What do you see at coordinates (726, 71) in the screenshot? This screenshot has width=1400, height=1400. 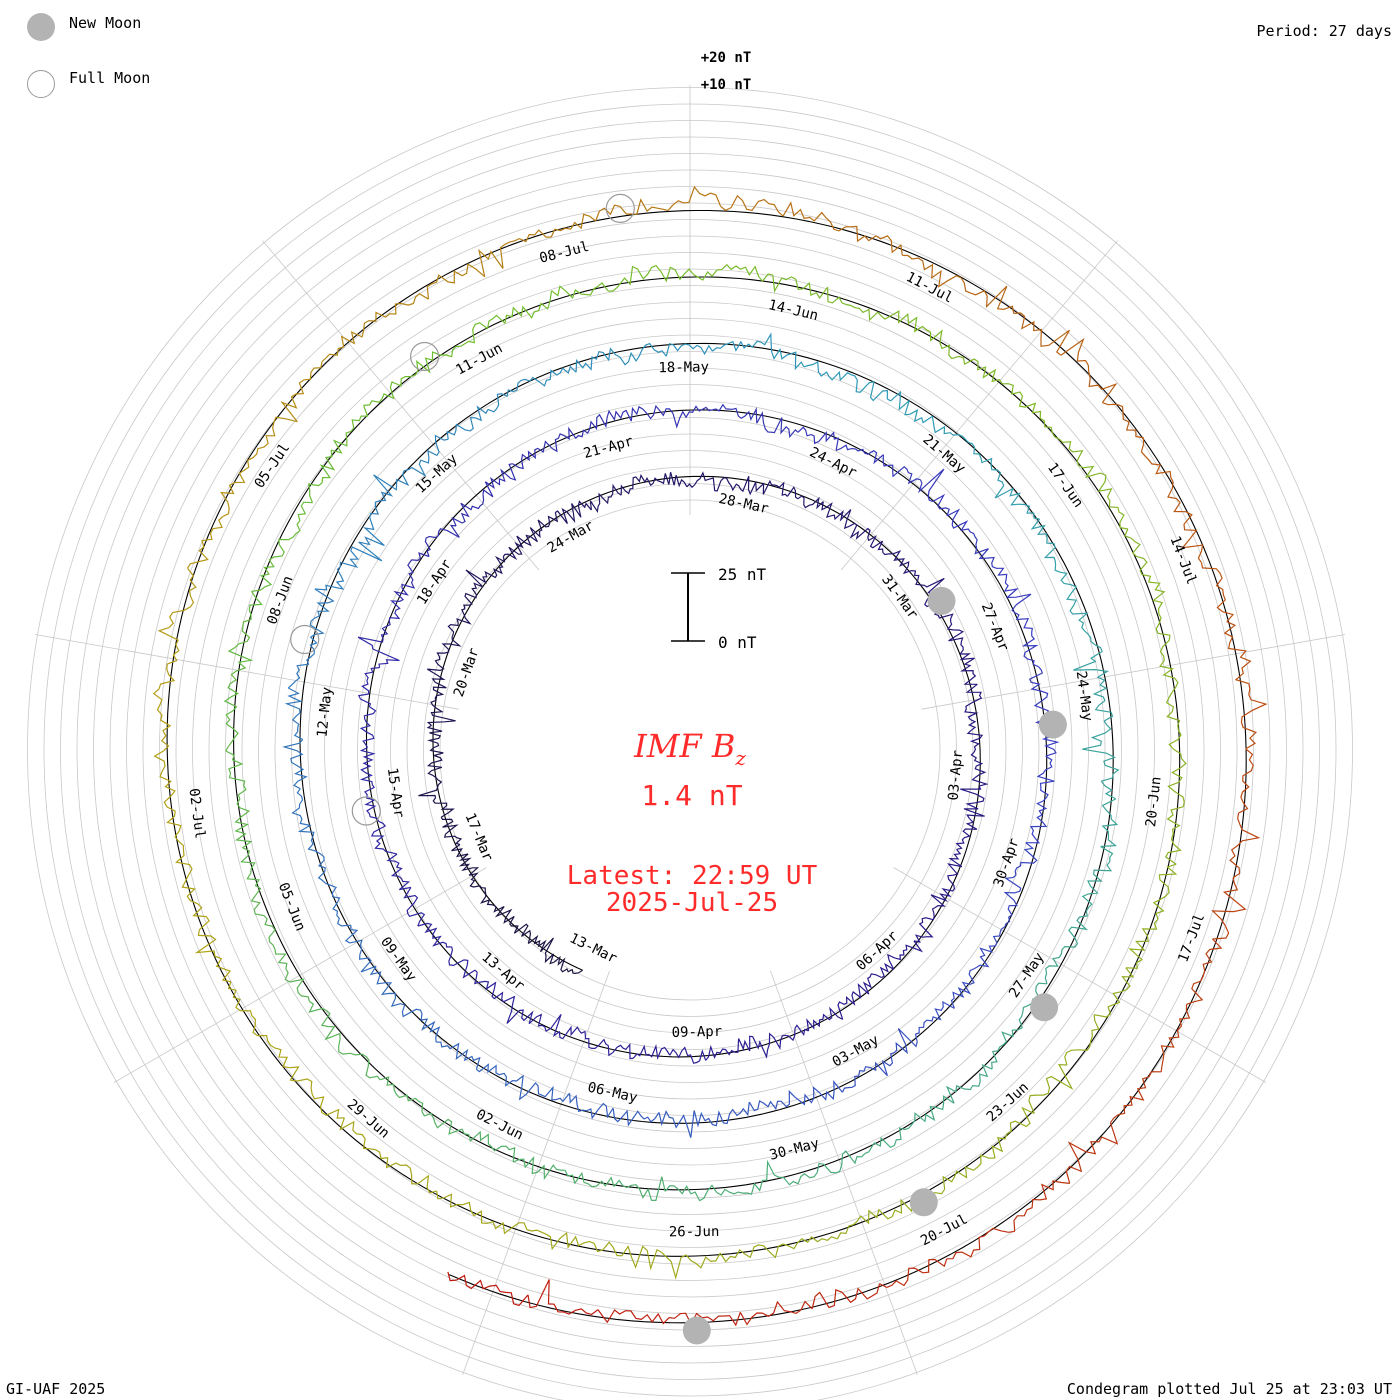 I see `scale-labels: +20 nT +10 nT` at bounding box center [726, 71].